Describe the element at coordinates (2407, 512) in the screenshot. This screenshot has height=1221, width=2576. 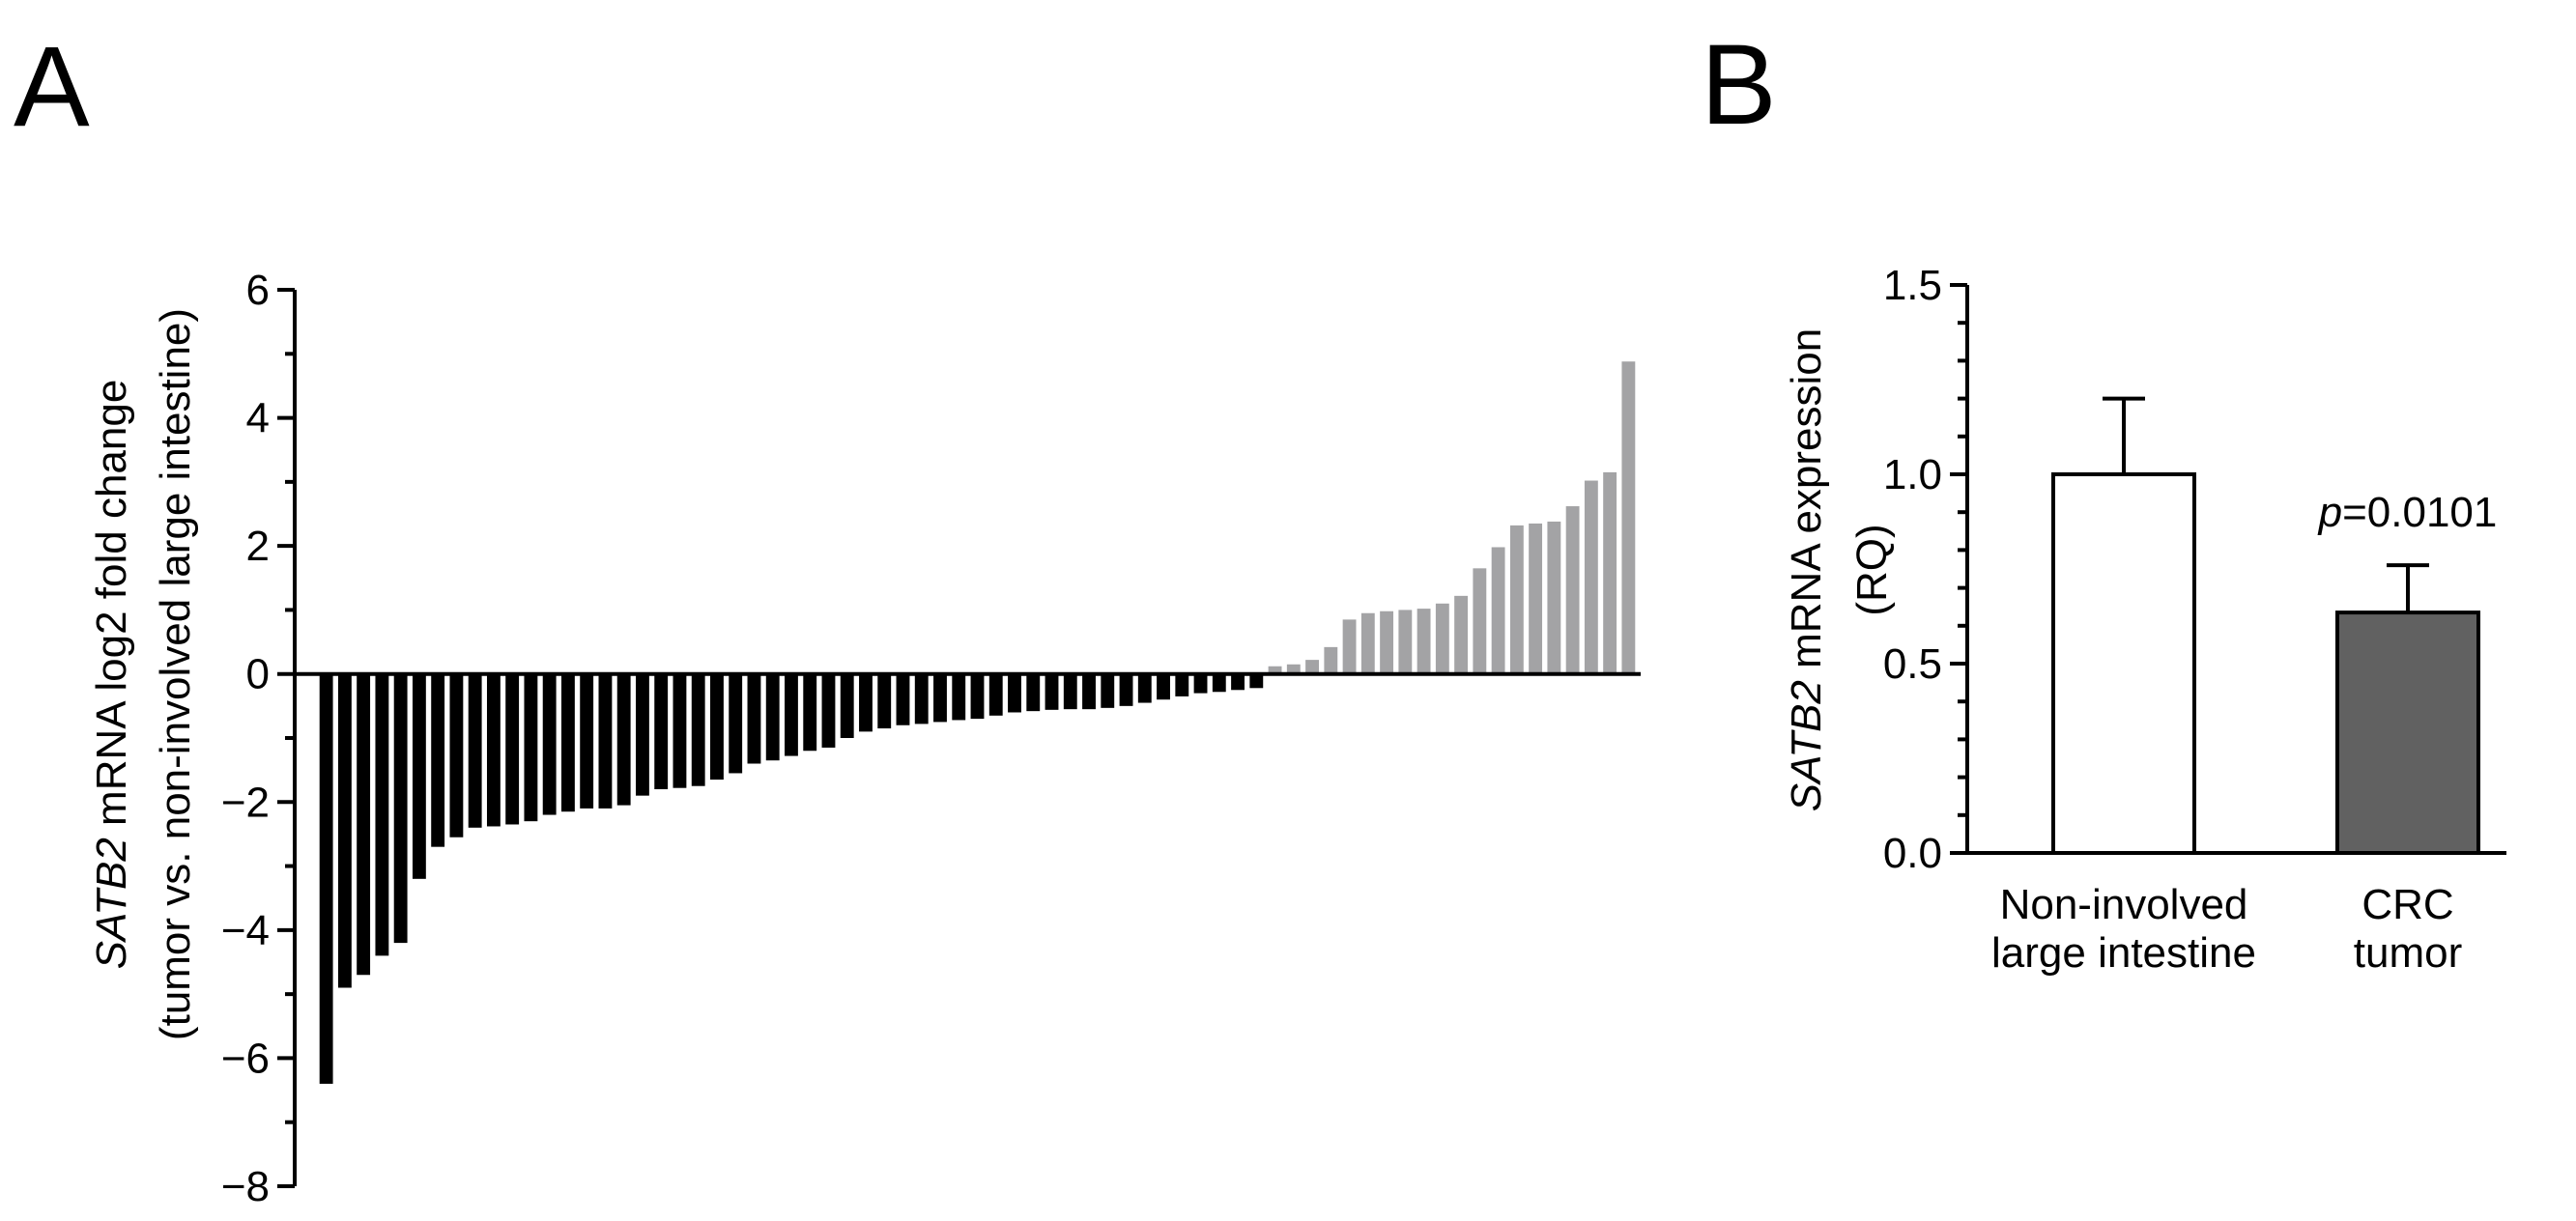
I see `panel-b-p-value-annotation: p=0.0101` at that location.